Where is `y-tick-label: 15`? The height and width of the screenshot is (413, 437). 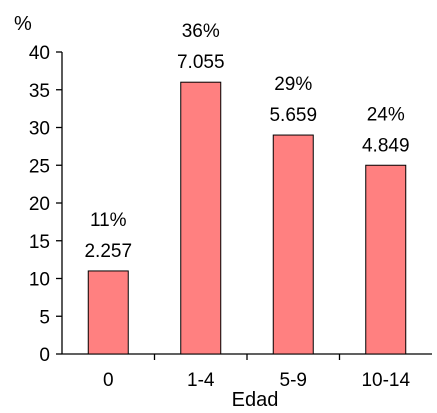
y-tick-label: 15 is located at coordinates (39, 242).